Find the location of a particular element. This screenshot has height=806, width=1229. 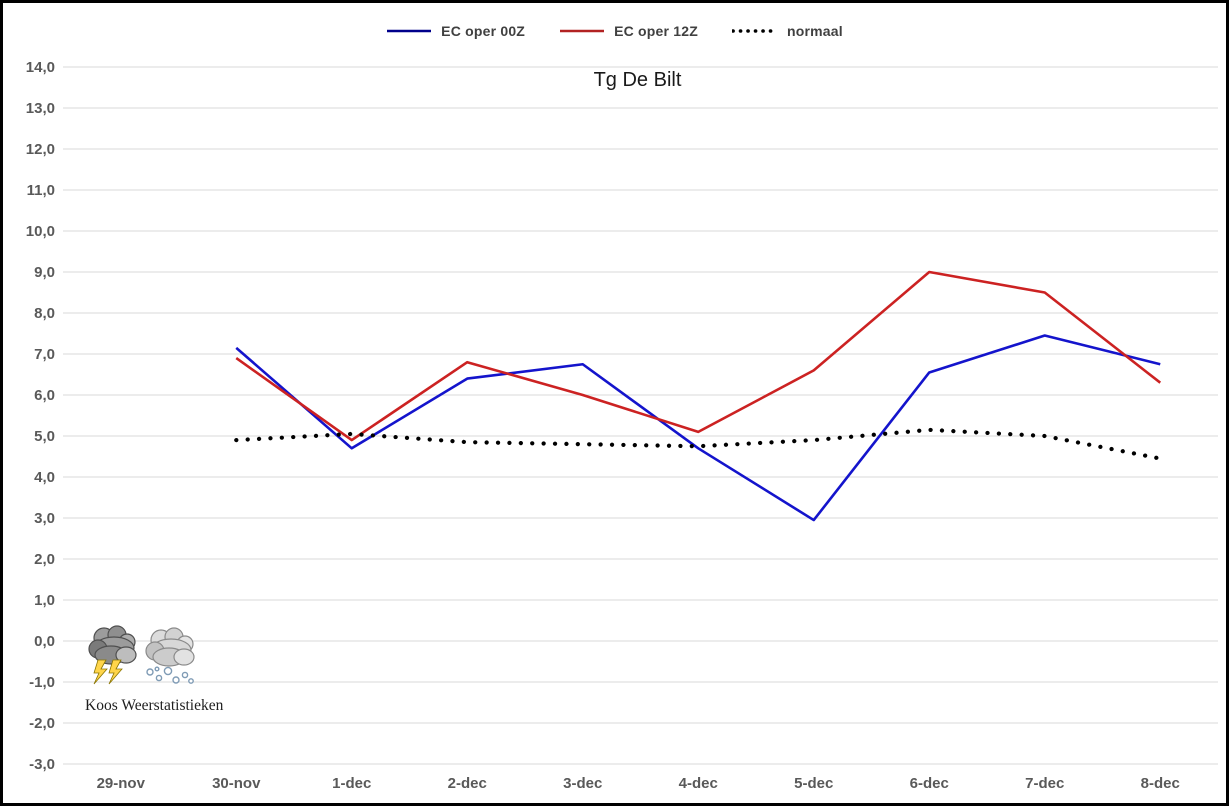

y-tick-label: 11,0 is located at coordinates (41, 190).